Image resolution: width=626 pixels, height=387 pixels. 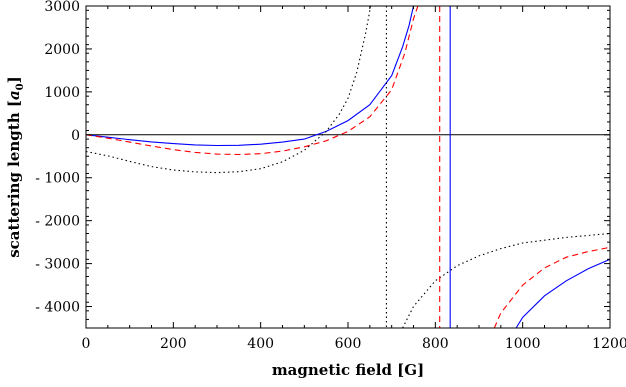 I want to click on series-1-high-branch, so click(x=551, y=287).